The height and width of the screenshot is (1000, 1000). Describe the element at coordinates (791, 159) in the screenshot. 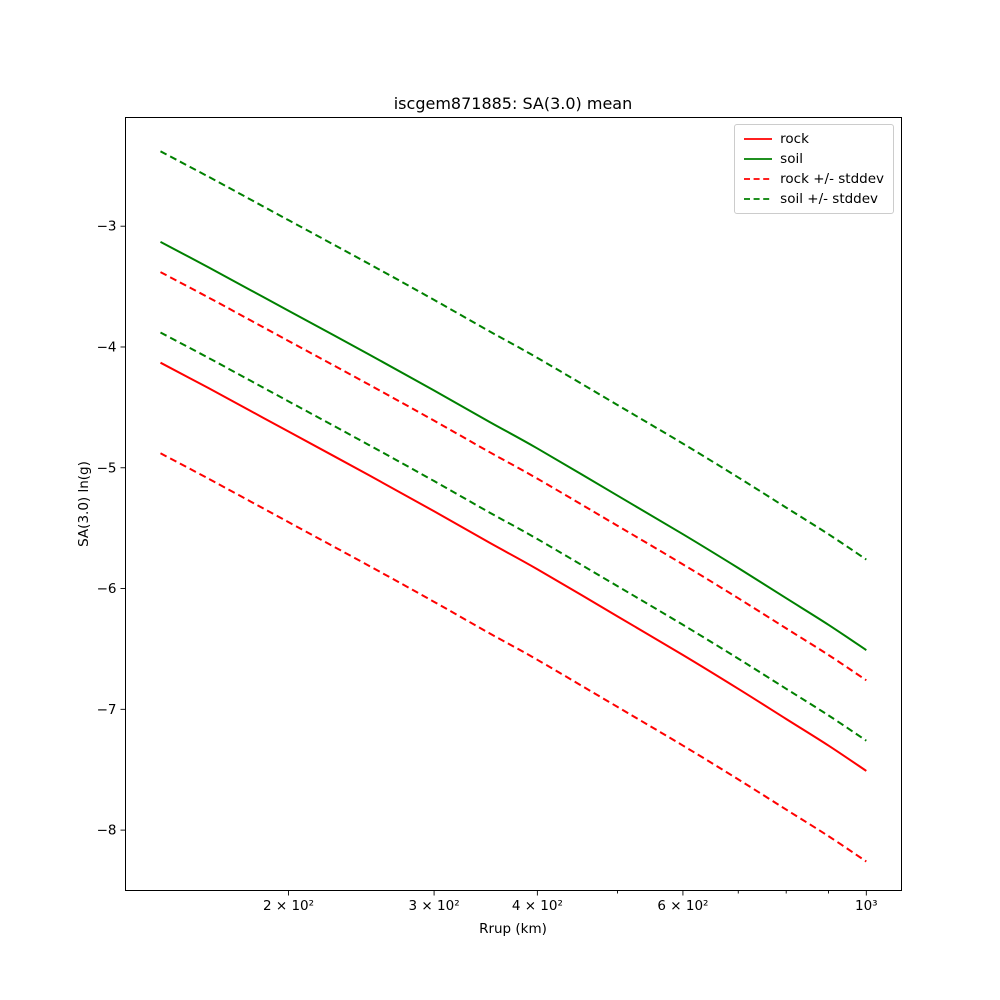

I see `legend-label: soil` at that location.